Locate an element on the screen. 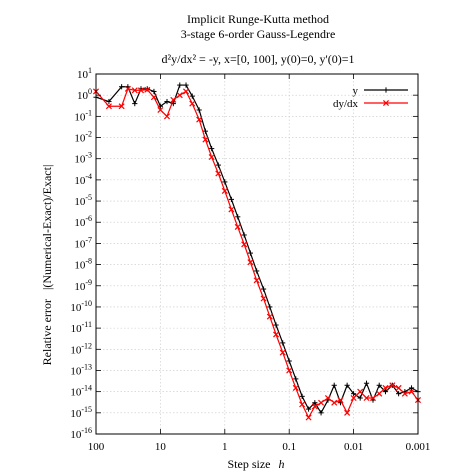 This screenshot has height=474, width=474. x-tick-label: 10 is located at coordinates (161, 447).